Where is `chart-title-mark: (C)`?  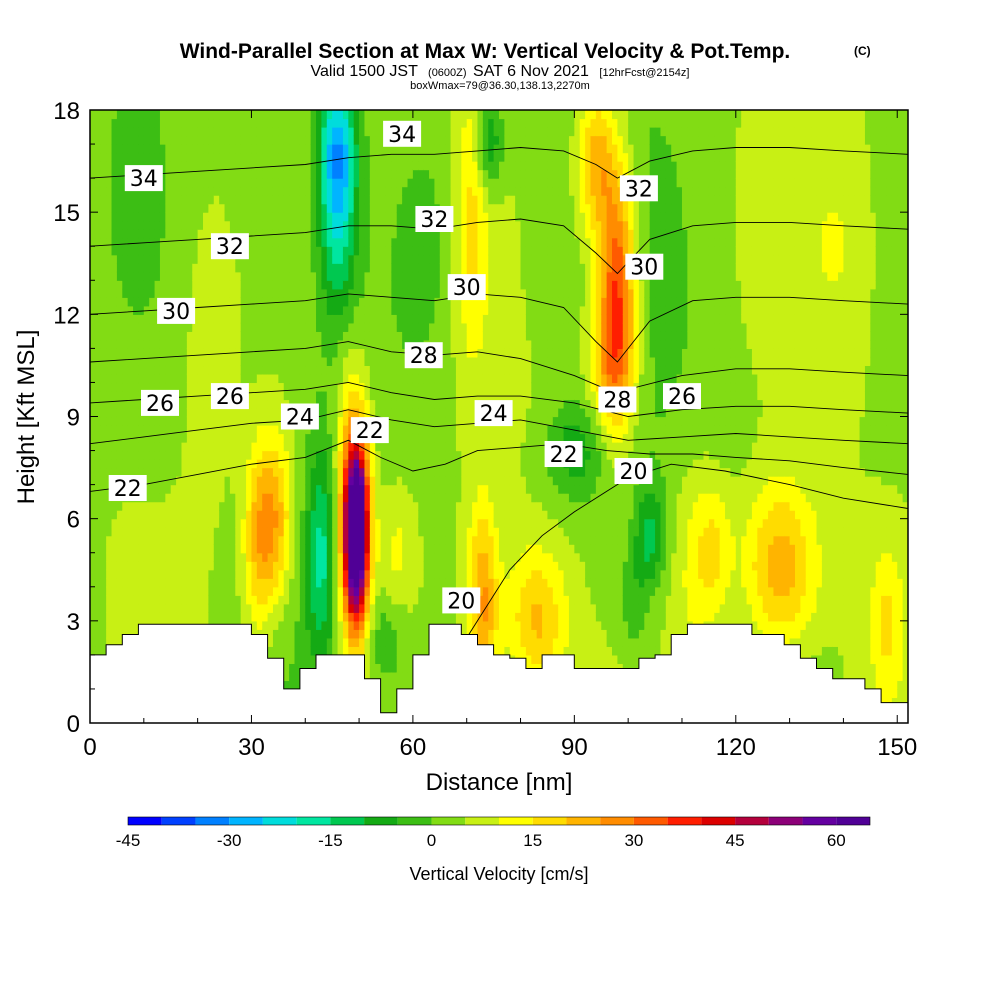
chart-title-mark: (C) is located at coordinates (862, 51).